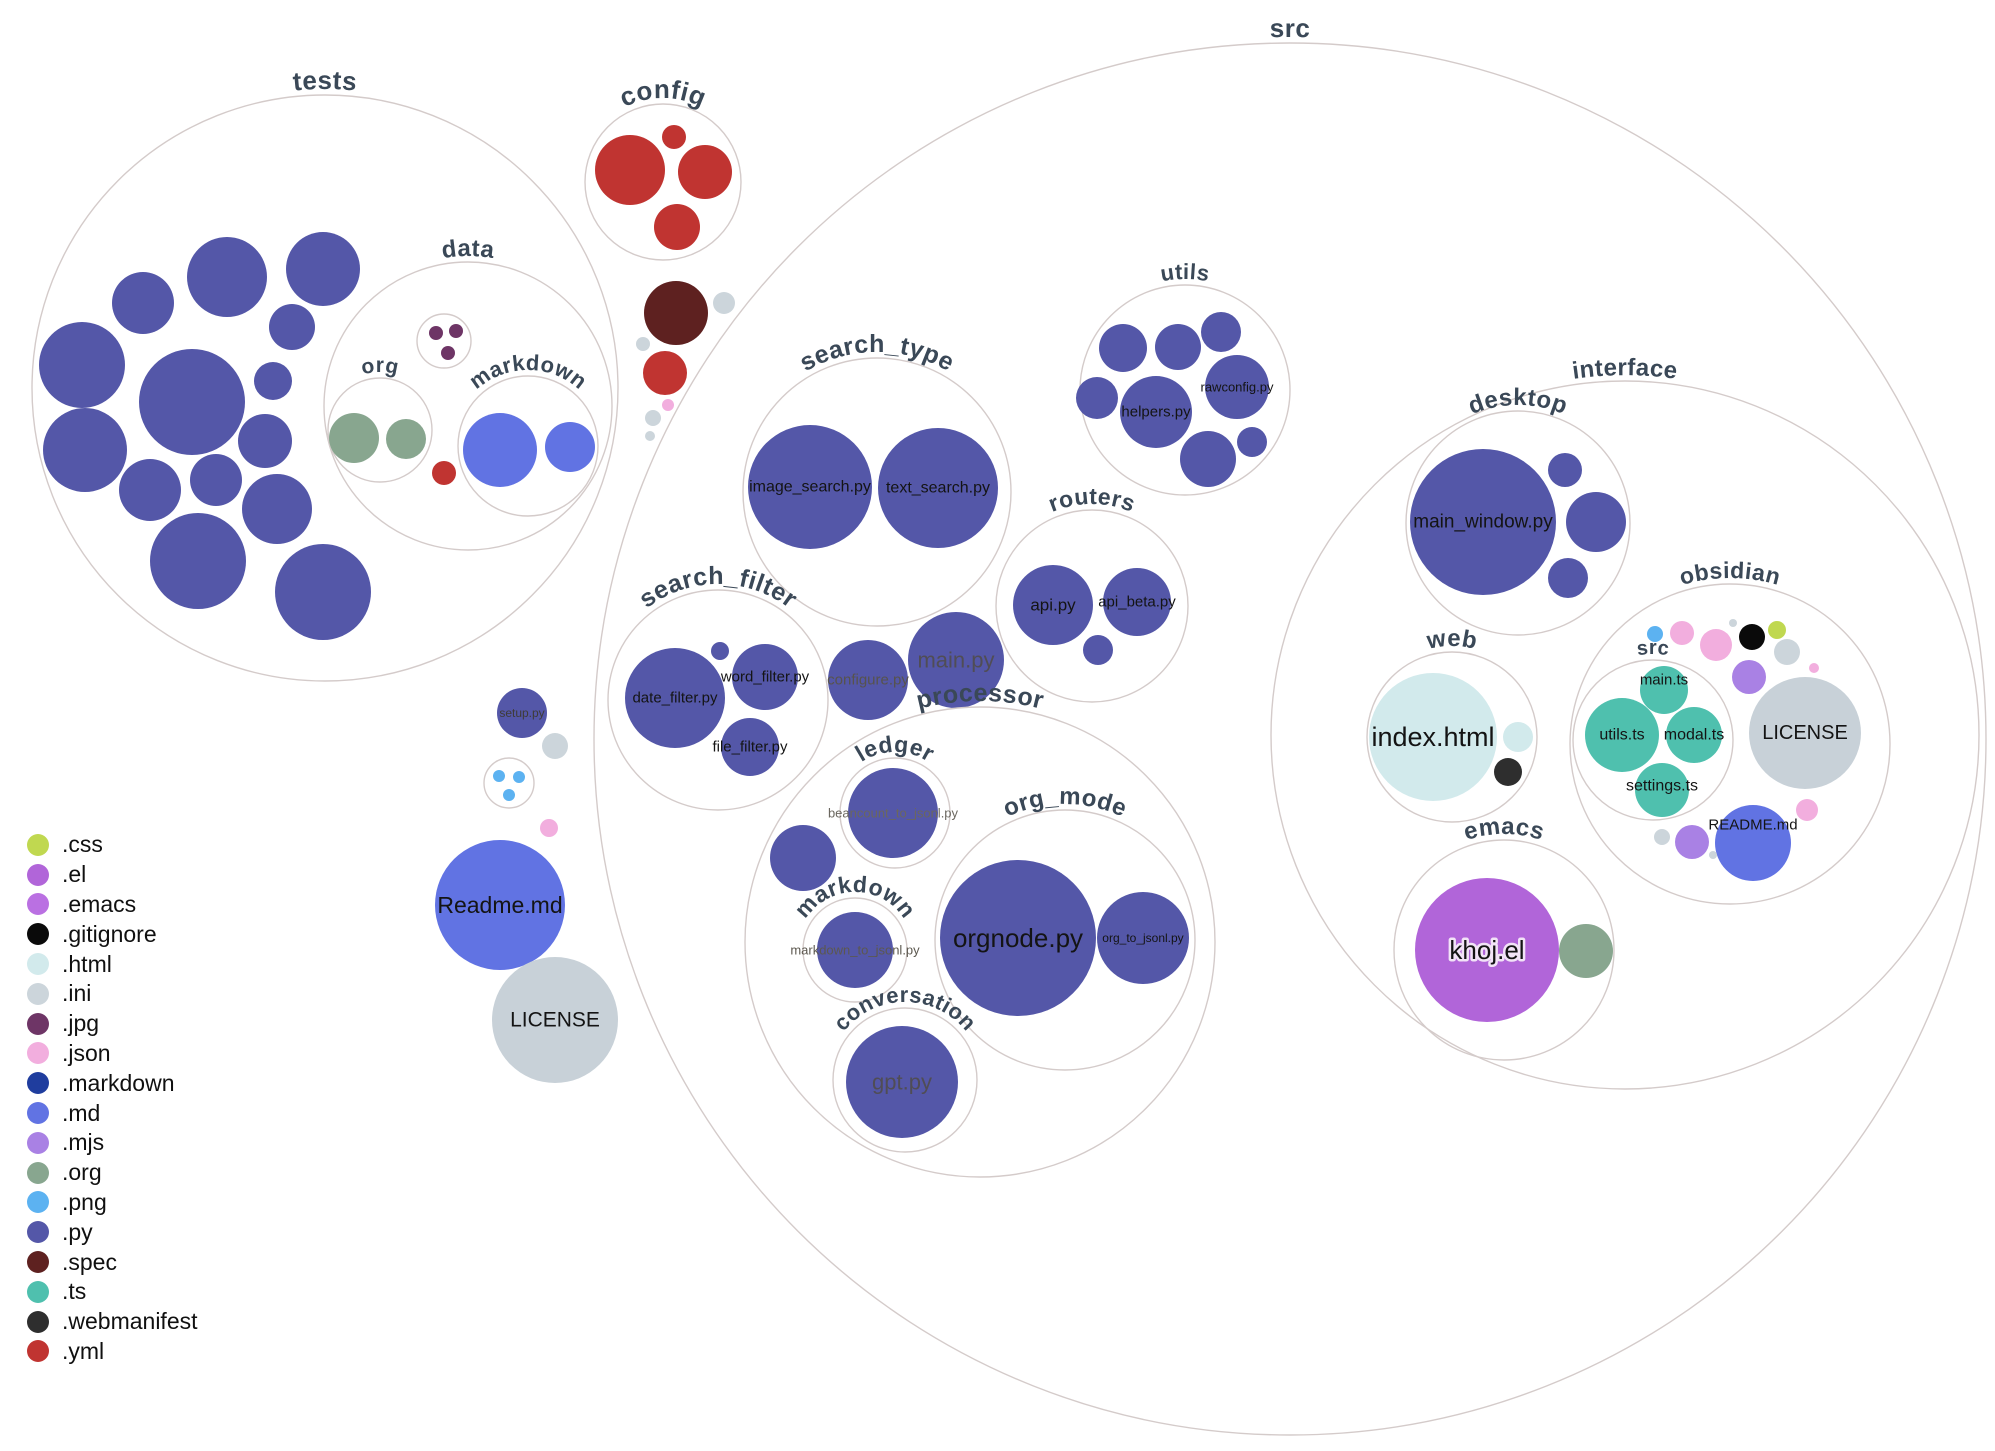 The image size is (1995, 1451). Describe the element at coordinates (1237, 387) in the screenshot. I see `file-circle-rawconfig.py` at that location.